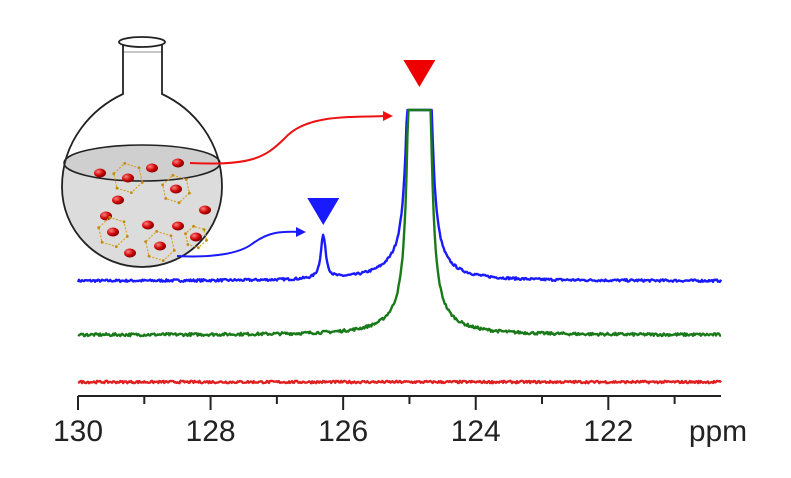 This screenshot has width=791, height=478. I want to click on arrow-blue-head, so click(301, 232).